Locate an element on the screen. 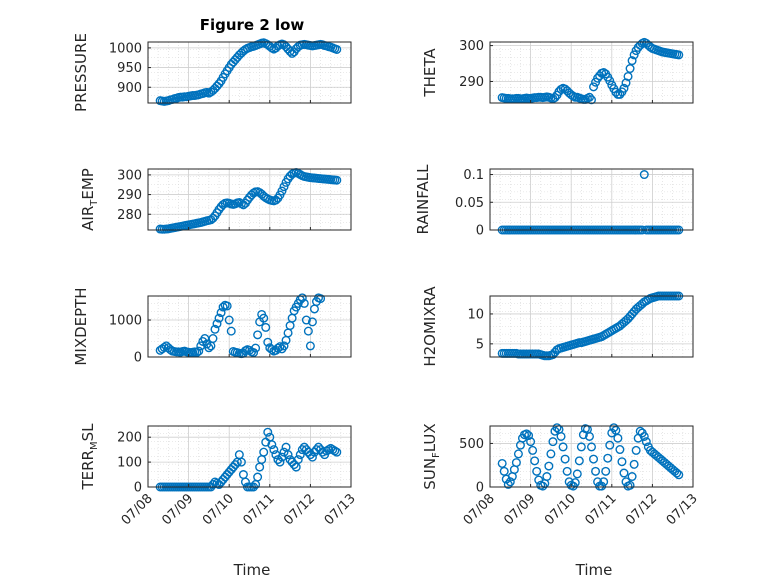 This screenshot has height=583, width=778. x-tick-label: 07/08 is located at coordinates (479, 509).